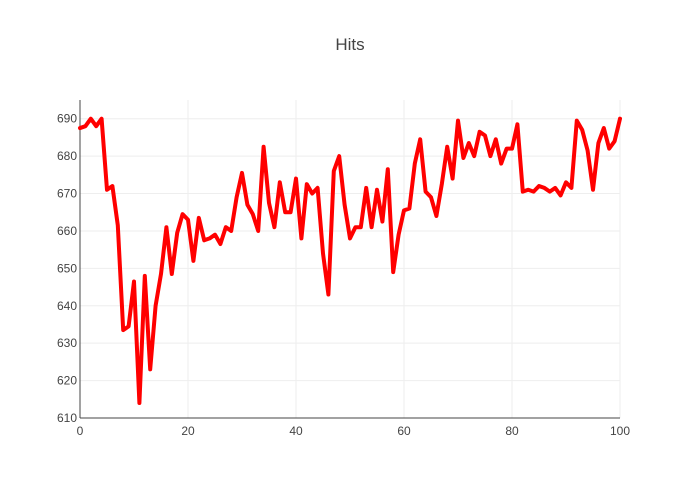 Image resolution: width=700 pixels, height=500 pixels. I want to click on y-tick-label: 620, so click(67, 381).